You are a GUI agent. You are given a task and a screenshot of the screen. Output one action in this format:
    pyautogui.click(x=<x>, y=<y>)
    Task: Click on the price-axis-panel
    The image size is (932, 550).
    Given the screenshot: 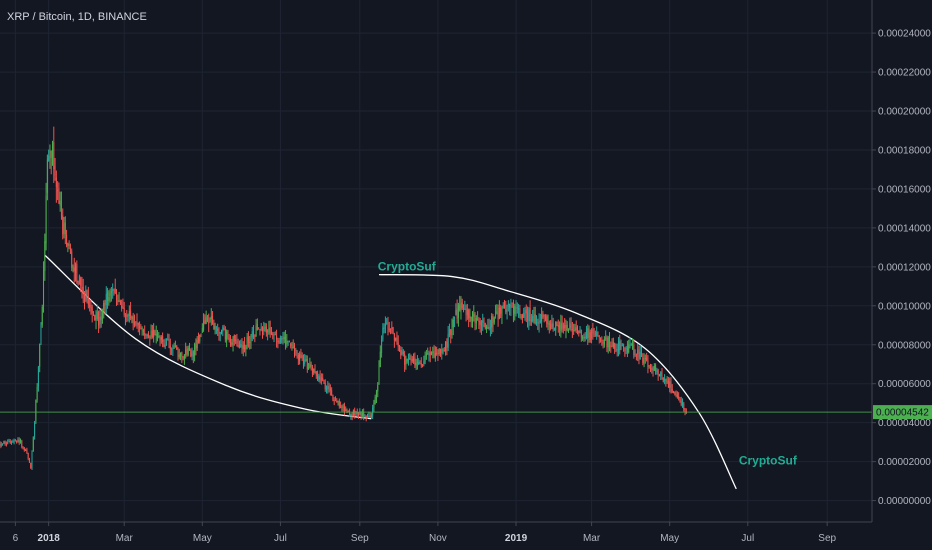 What is the action you would take?
    pyautogui.click(x=902, y=261)
    